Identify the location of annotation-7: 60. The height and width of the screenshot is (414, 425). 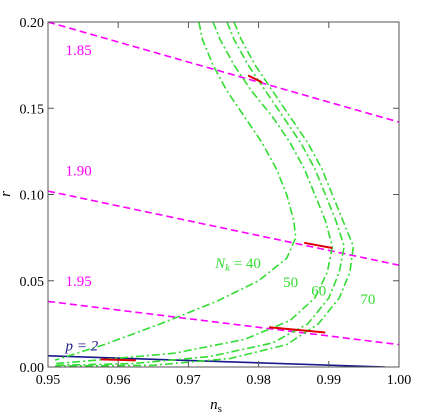
(318, 291).